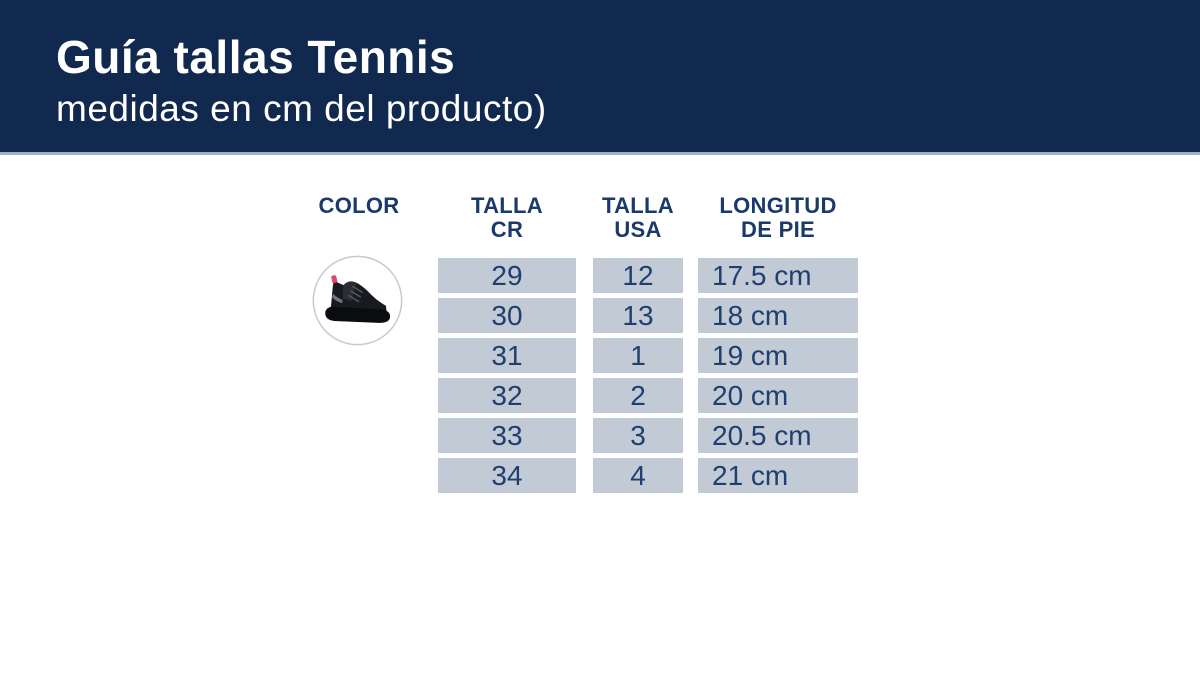 This screenshot has width=1200, height=697. I want to click on table-cell-talla-usa: 13, so click(638, 315).